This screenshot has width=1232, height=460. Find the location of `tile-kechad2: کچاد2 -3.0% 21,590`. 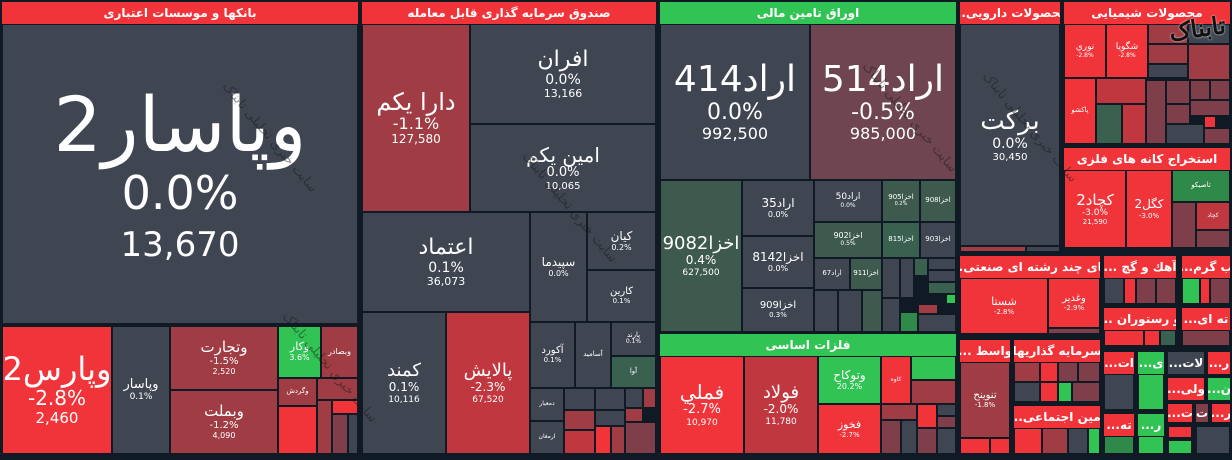

tile-kechad2: کچاد2 -3.0% 21,590 is located at coordinates (1095, 209).